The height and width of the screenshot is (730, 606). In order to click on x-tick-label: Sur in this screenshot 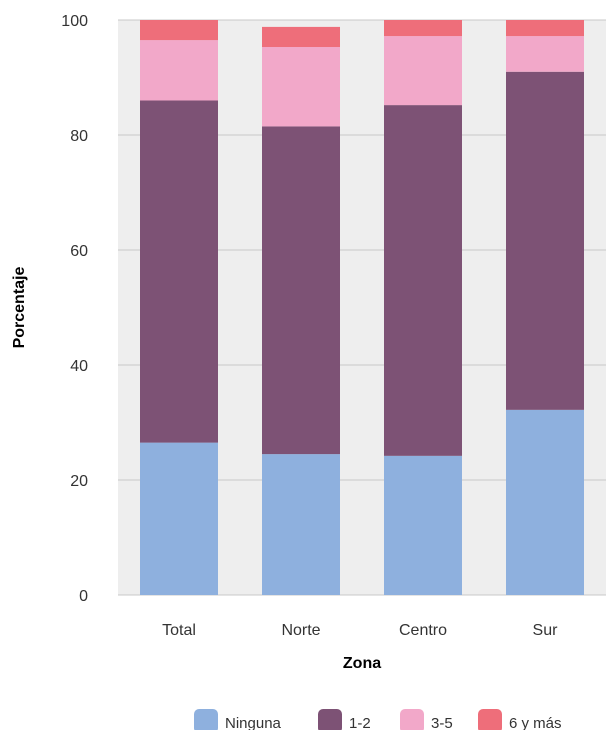, I will do `click(546, 630)`.